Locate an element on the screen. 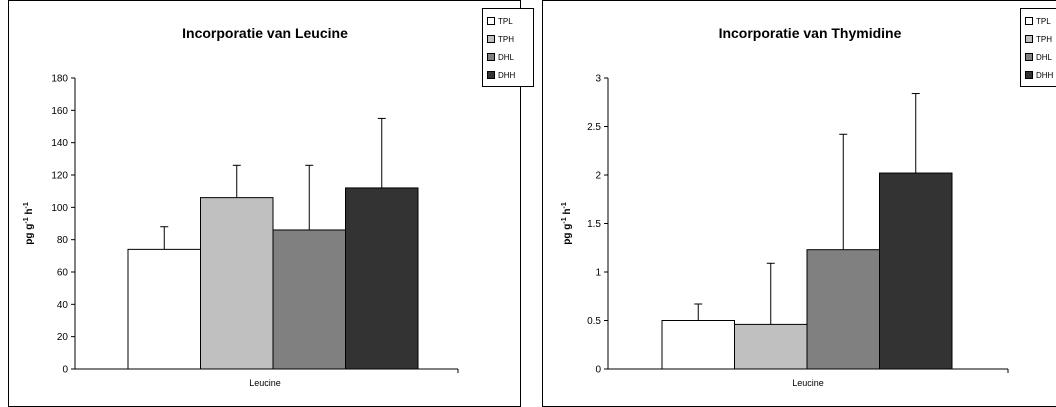 This screenshot has height=407, width=1056. y-tick-label: 120 is located at coordinates (59, 176).